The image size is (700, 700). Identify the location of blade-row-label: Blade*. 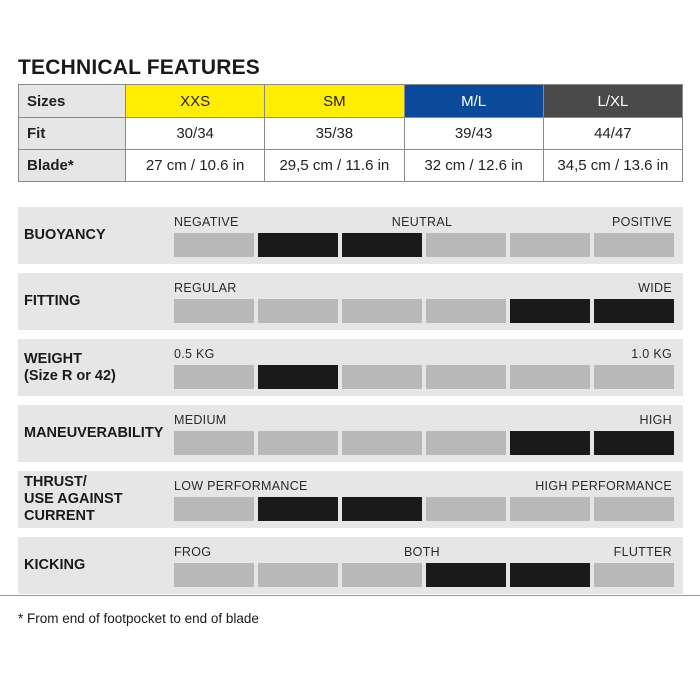
(72, 165).